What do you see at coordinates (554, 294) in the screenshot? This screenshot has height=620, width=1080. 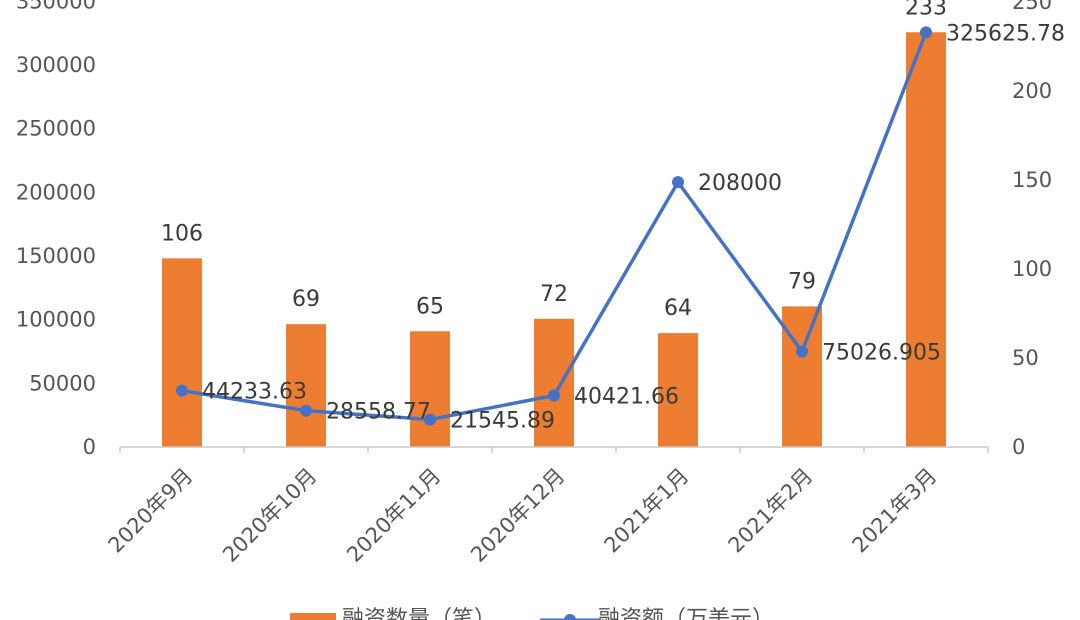 I see `bar-data-label: 72` at bounding box center [554, 294].